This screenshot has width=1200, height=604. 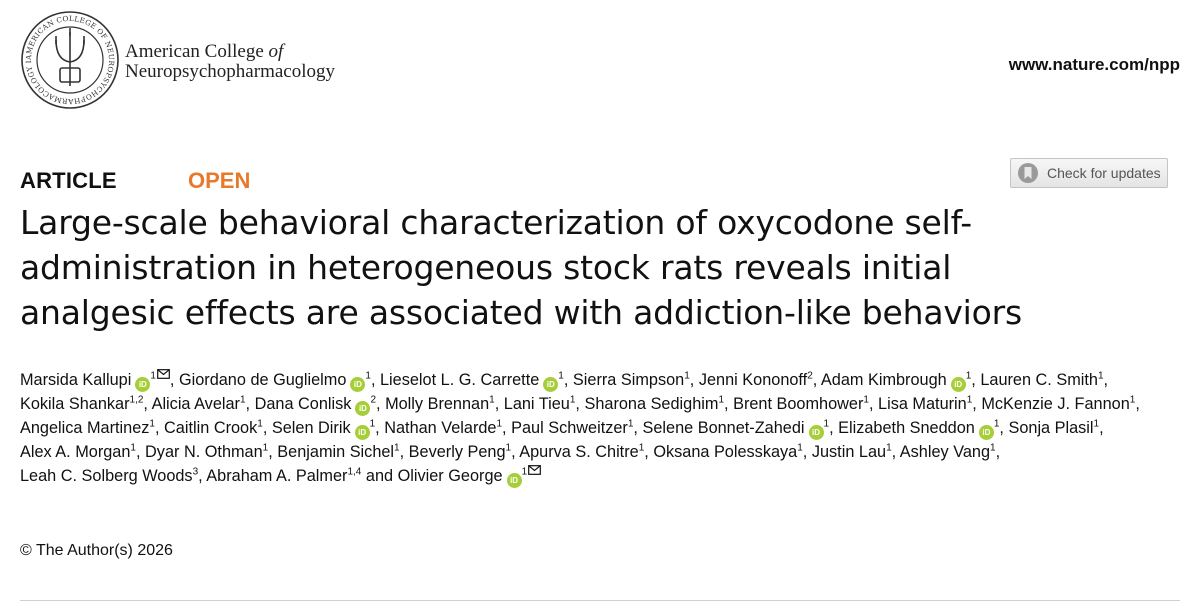 What do you see at coordinates (849, 452) in the screenshot?
I see `author-name-text: Justin Lau` at bounding box center [849, 452].